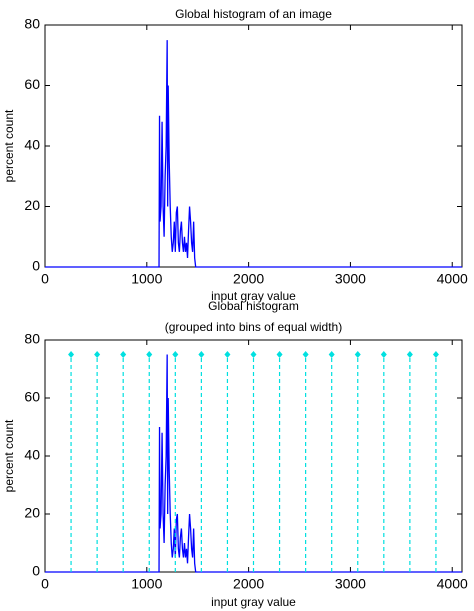 The width and height of the screenshot is (474, 611). I want to click on chart-subtitle: (grouped into bins of equal width), so click(253, 327).